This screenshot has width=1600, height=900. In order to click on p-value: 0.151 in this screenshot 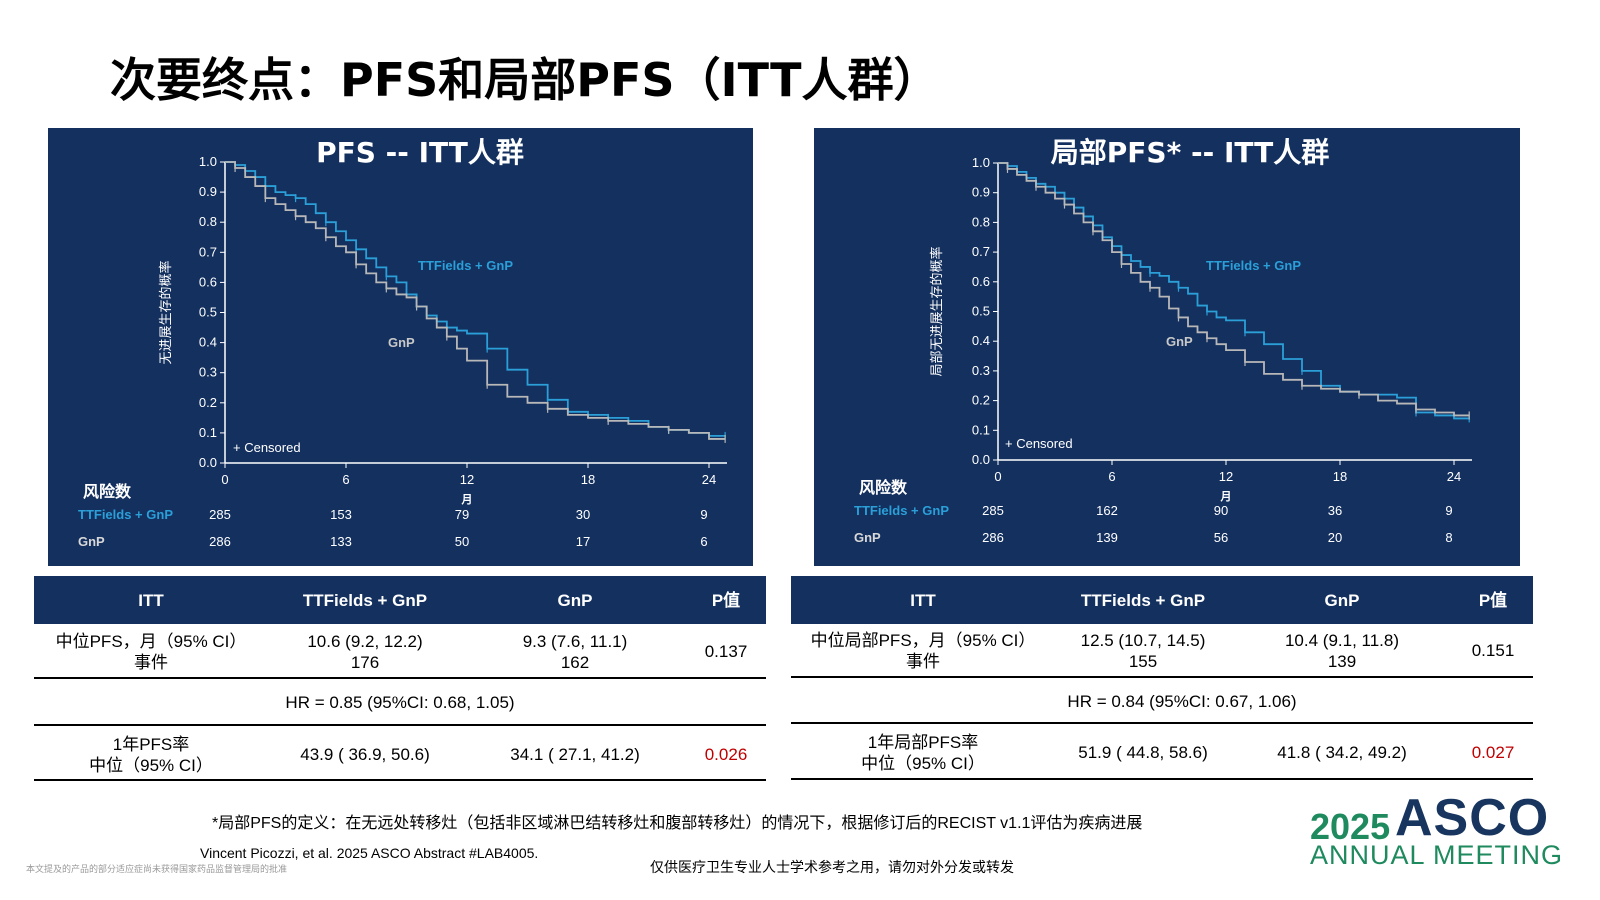, I will do `click(1493, 650)`.